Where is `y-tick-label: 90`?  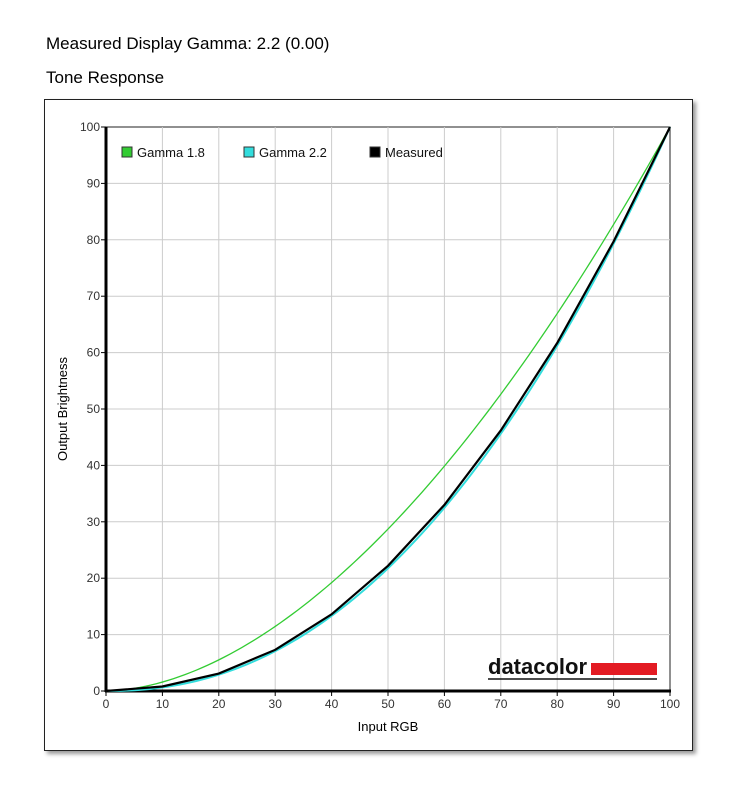
y-tick-label: 90 is located at coordinates (94, 183).